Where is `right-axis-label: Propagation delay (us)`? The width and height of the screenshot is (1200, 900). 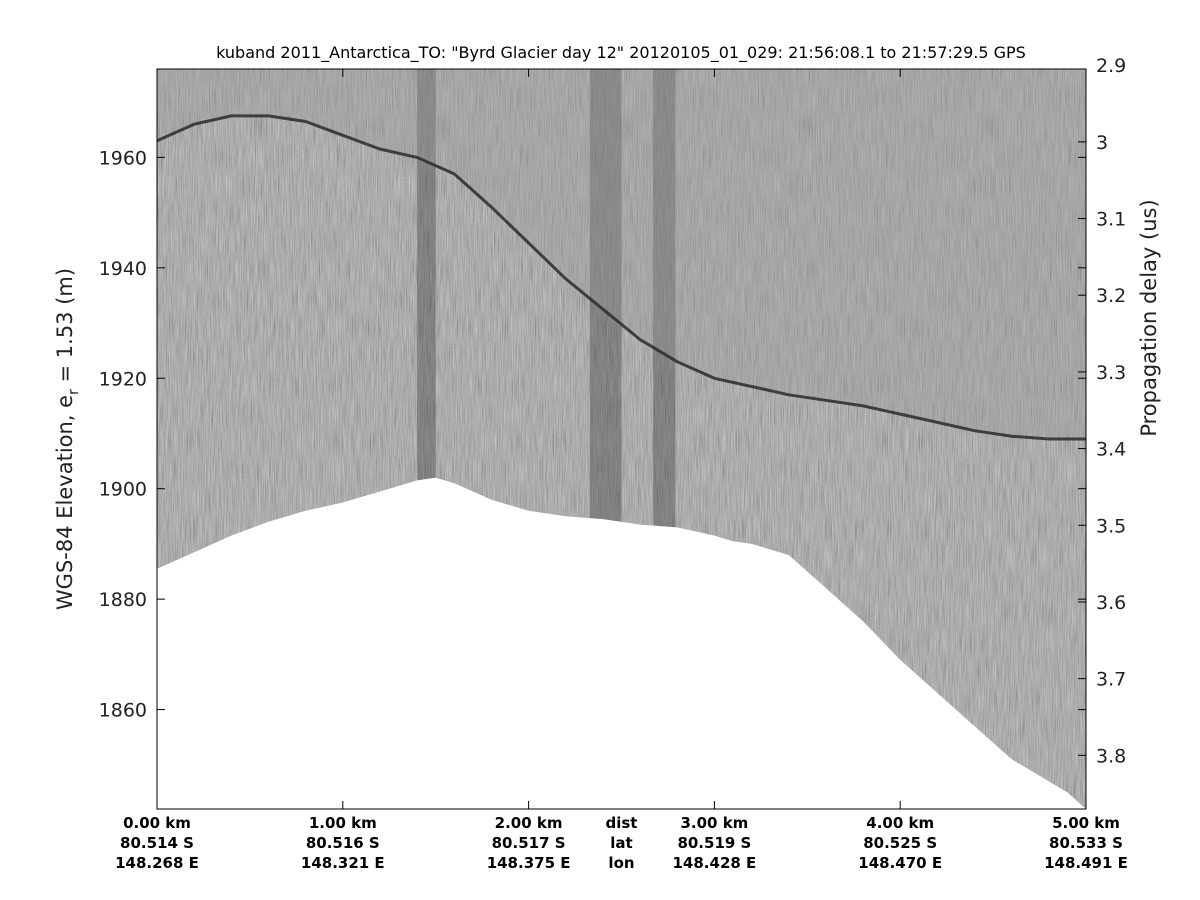
right-axis-label: Propagation delay (us) is located at coordinates (1149, 317).